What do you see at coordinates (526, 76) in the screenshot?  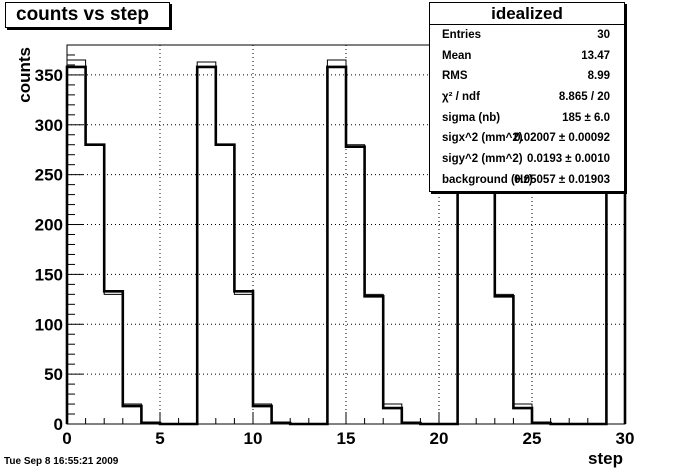 I see `stats-row-rms: RMS 8.99` at bounding box center [526, 76].